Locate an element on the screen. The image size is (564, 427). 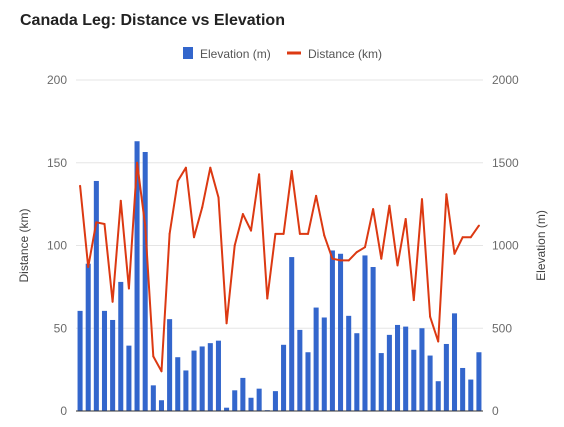
left-axis-title: Distance (km) is located at coordinates (24, 245).